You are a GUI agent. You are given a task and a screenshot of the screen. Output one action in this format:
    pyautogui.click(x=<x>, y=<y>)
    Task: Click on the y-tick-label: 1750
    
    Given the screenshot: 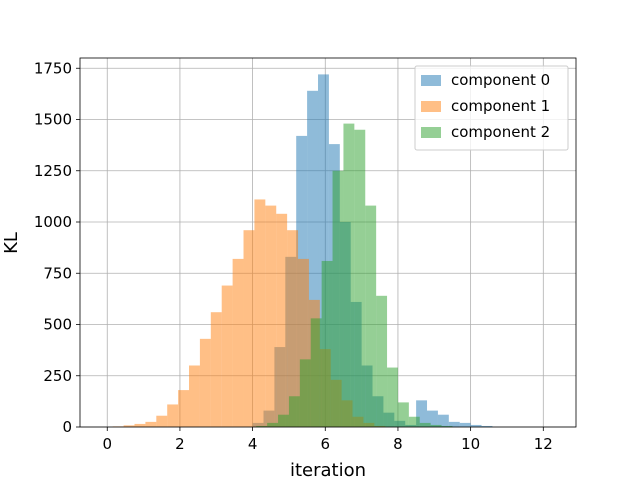 What is the action you would take?
    pyautogui.click(x=53, y=68)
    